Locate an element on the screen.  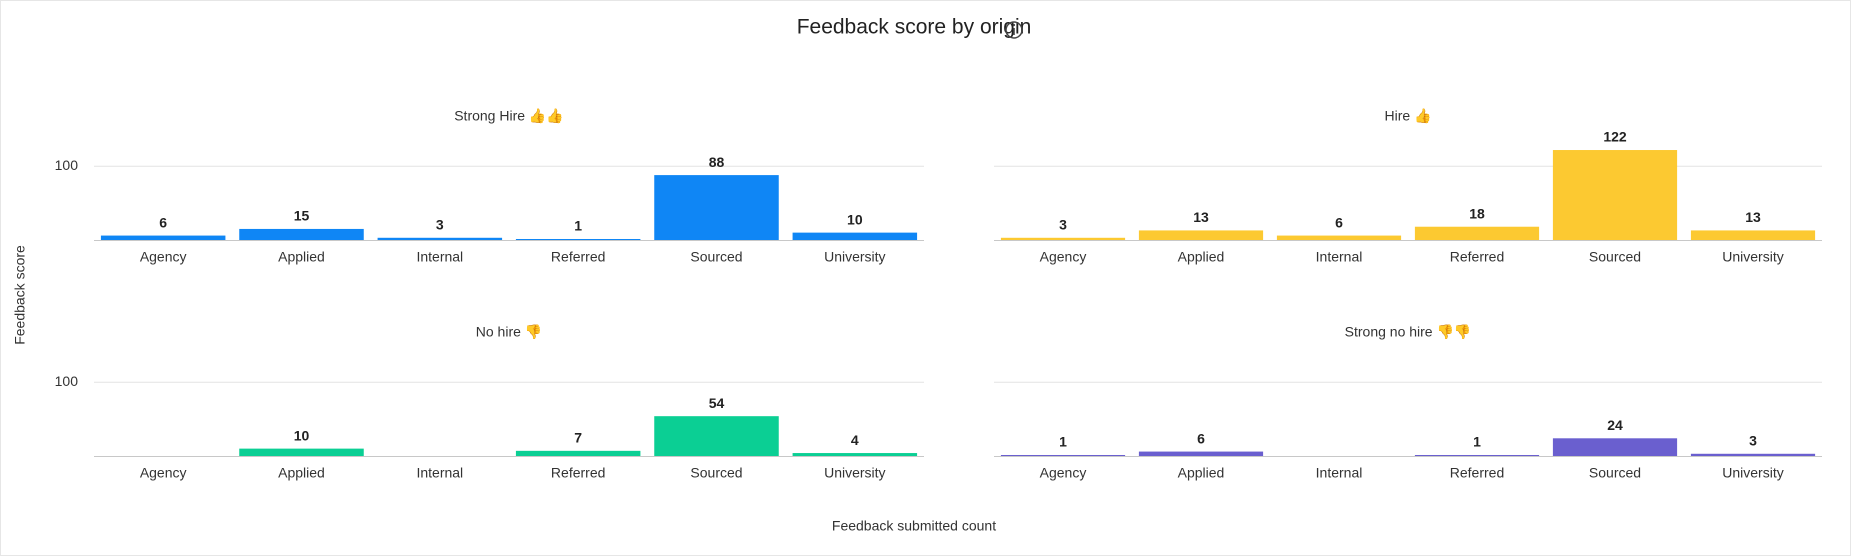
subplot-title: Strong no hire 👎👎 is located at coordinates (1408, 332).